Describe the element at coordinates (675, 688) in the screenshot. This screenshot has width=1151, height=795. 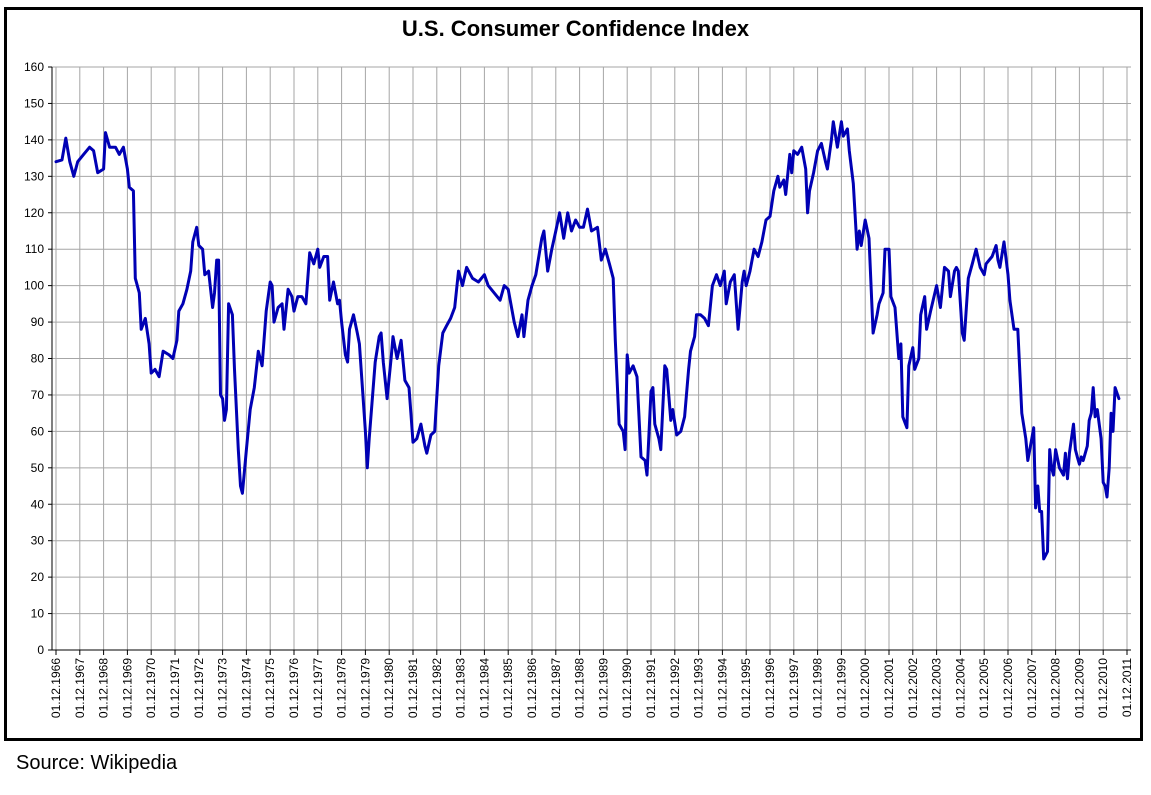
I see `x-tick-label: 01.12.1992` at that location.